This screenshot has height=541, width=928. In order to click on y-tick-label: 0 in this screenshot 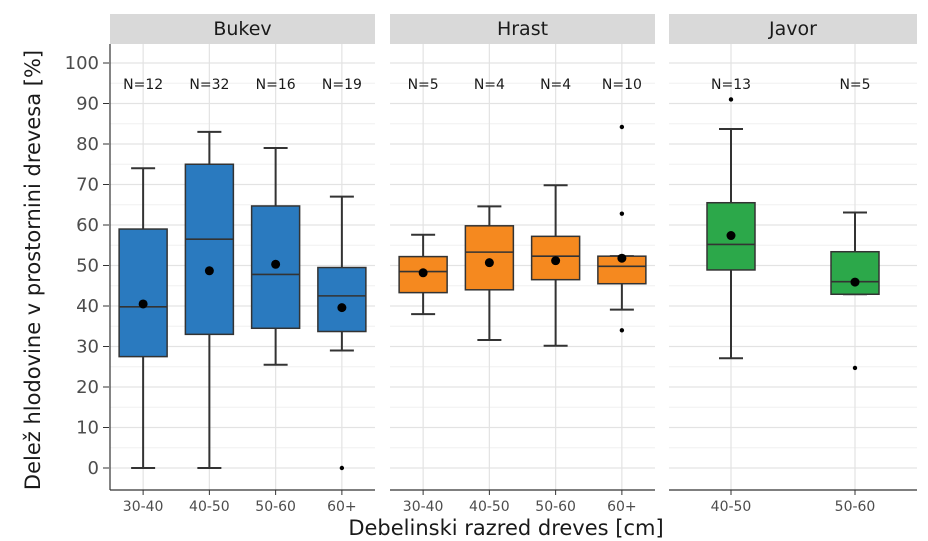, I will do `click(93, 468)`.